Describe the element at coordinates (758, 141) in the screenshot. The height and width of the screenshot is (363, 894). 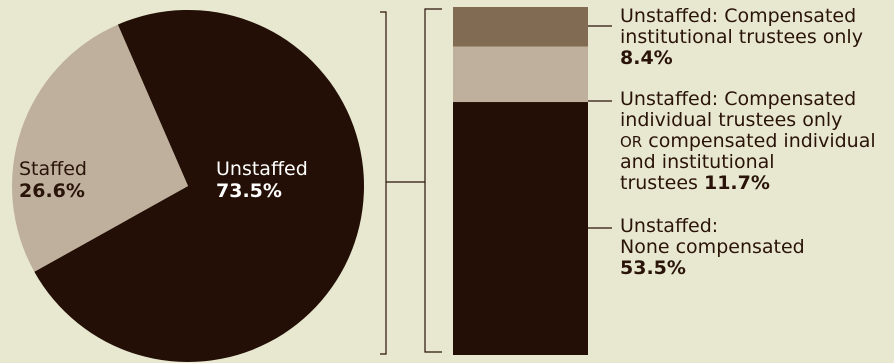
I see `label-individual-line3-rest: compensated individual` at that location.